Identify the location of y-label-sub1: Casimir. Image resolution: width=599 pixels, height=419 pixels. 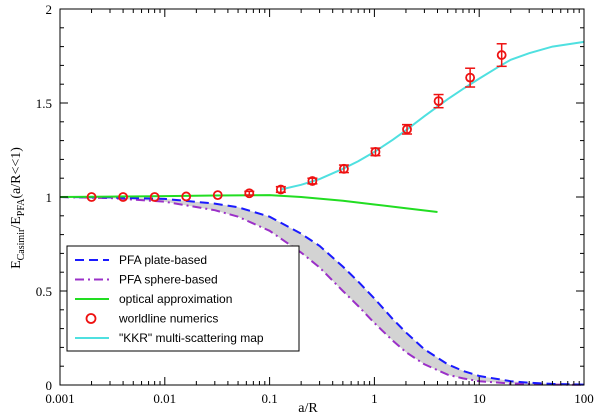
(21, 244).